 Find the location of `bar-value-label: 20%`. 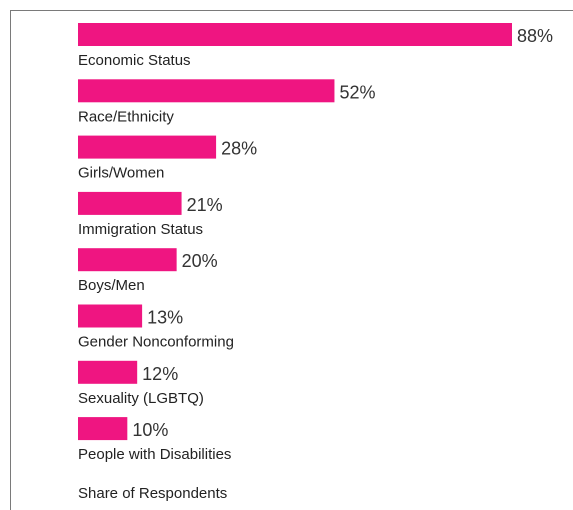

bar-value-label: 20% is located at coordinates (200, 261).